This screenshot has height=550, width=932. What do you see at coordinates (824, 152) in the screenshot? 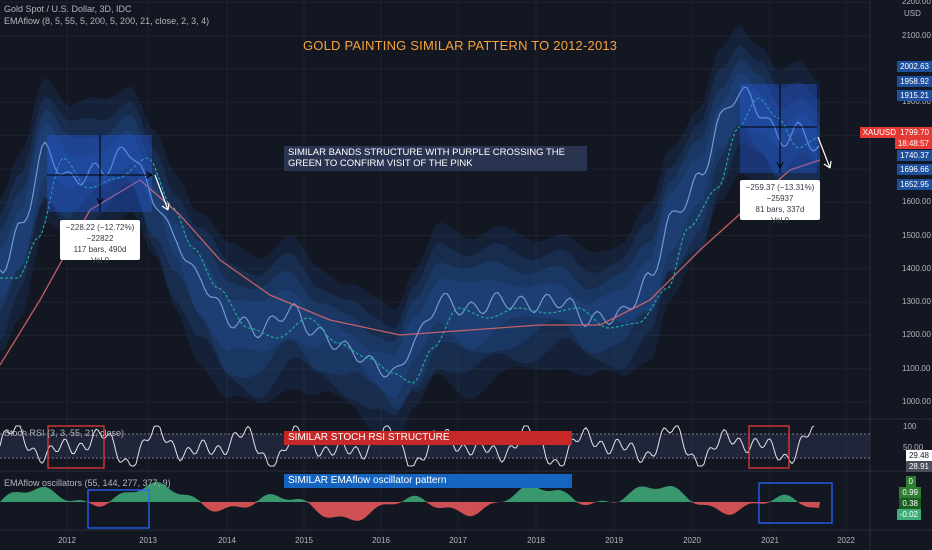
I see `white-arrow-right` at bounding box center [824, 152].